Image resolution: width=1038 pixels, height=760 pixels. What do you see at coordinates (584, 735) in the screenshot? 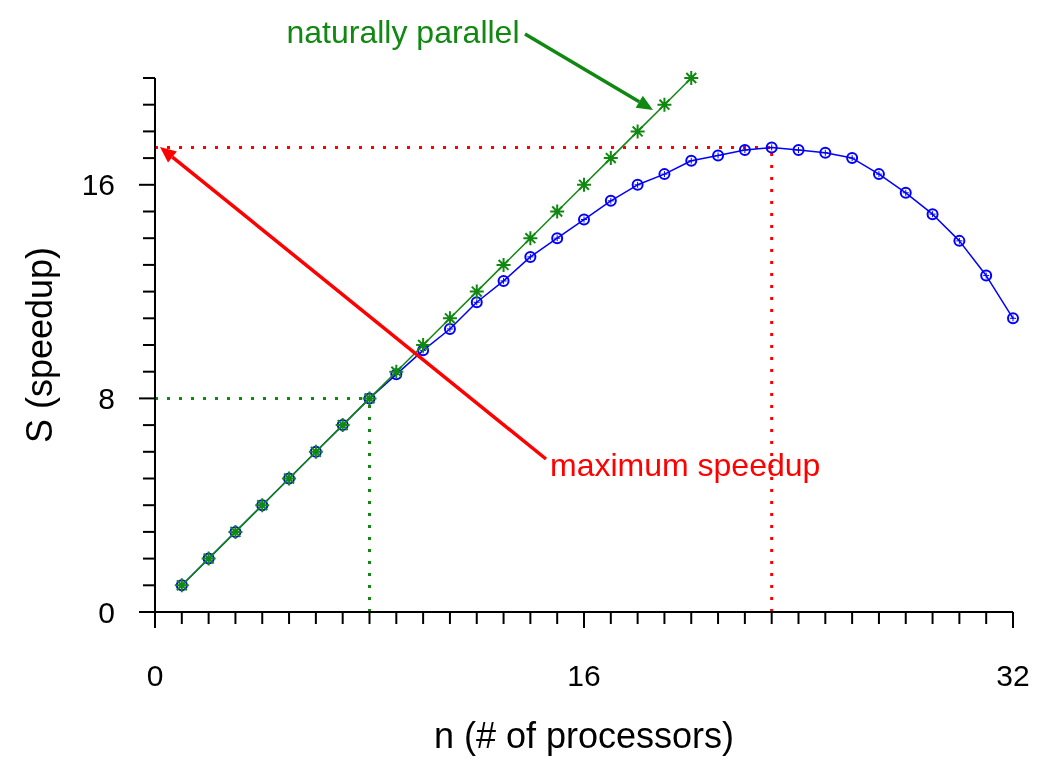
I see `x-axis-title: n (# of processors)` at bounding box center [584, 735].